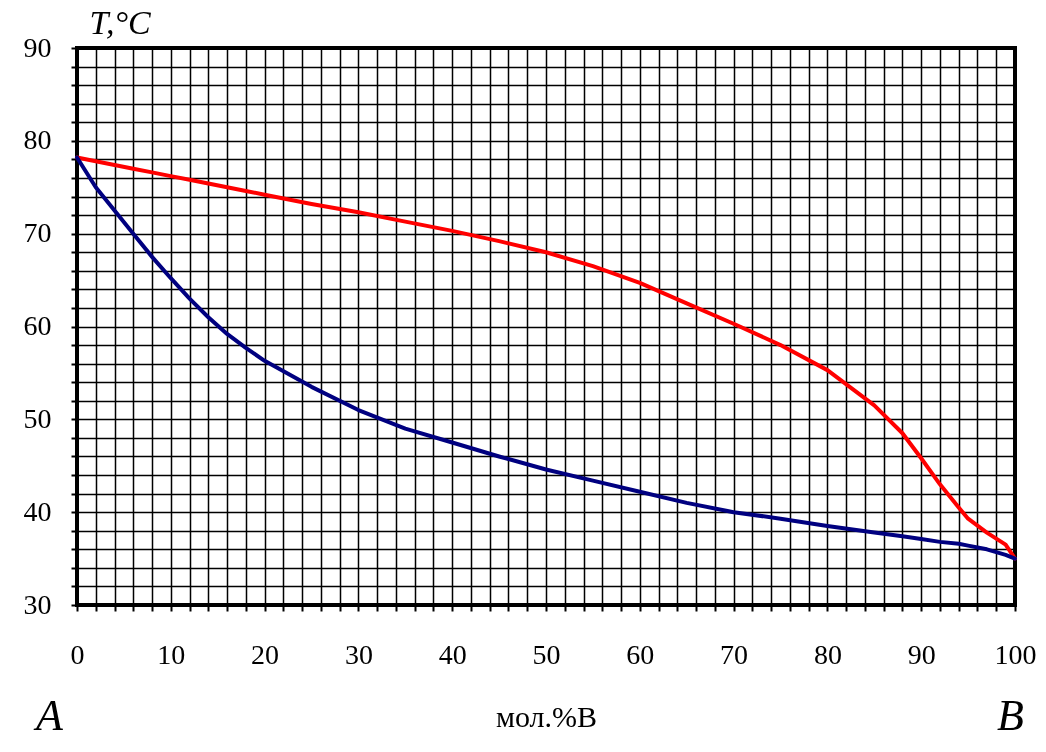  What do you see at coordinates (640, 654) in the screenshot?
I see `x-tick-label: 60` at bounding box center [640, 654].